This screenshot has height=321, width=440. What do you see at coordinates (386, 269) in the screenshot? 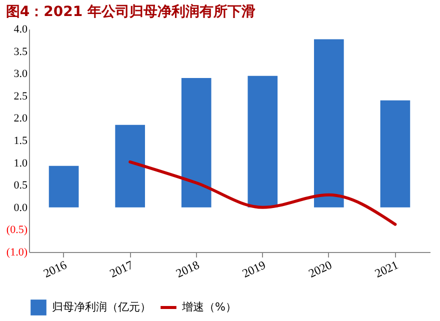
I see `x-tick-label: 2021` at bounding box center [386, 269].